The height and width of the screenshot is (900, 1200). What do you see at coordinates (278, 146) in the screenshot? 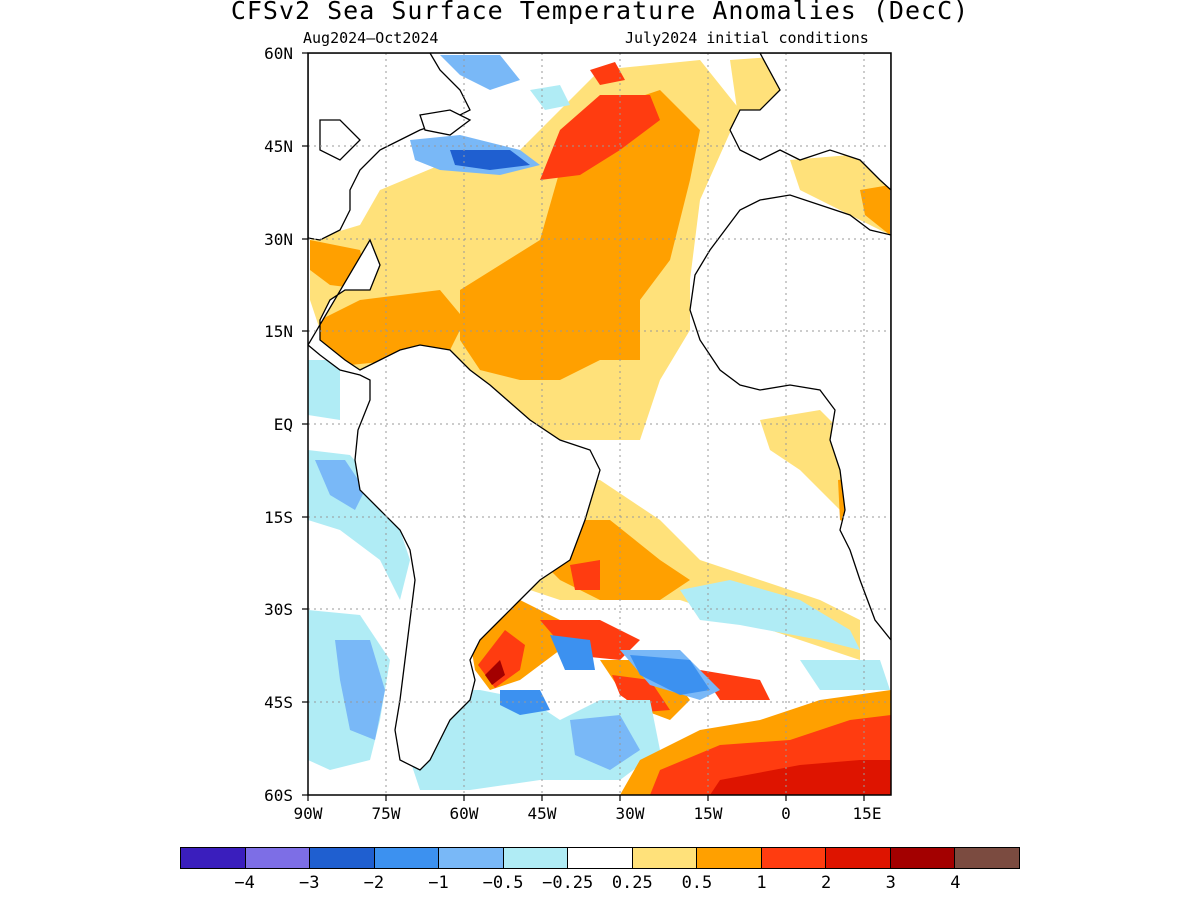
I see `lat-label: 45N` at bounding box center [278, 146].